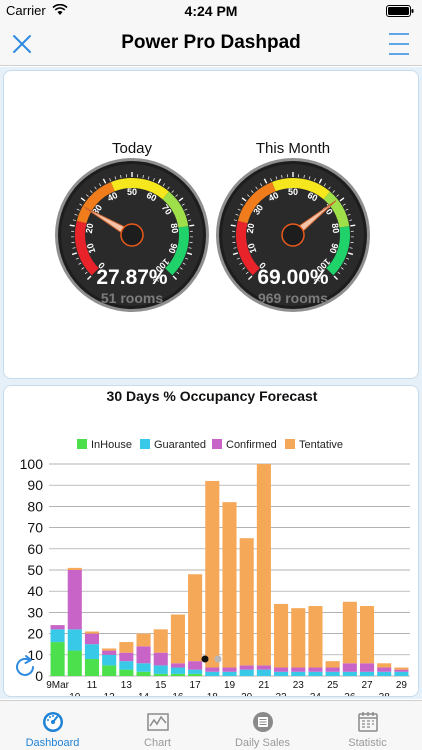 The height and width of the screenshot is (750, 422). I want to click on x-tick-label: 17, so click(196, 685).